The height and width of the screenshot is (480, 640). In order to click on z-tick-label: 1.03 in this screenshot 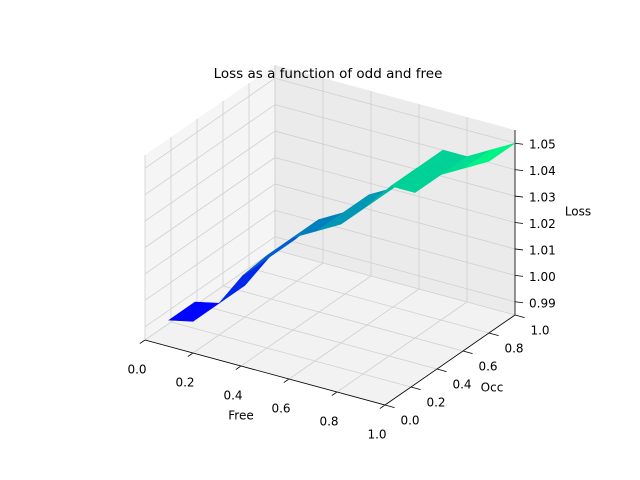, I will do `click(542, 198)`.